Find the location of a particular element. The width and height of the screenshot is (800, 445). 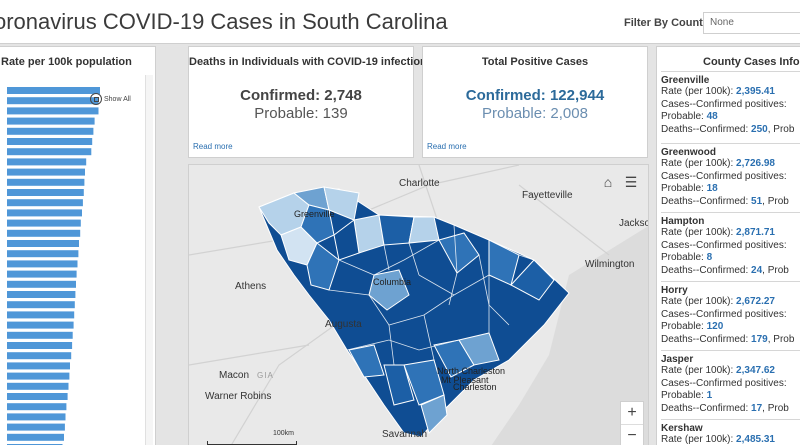

positive-title: Total Positive Cases is located at coordinates (535, 62).